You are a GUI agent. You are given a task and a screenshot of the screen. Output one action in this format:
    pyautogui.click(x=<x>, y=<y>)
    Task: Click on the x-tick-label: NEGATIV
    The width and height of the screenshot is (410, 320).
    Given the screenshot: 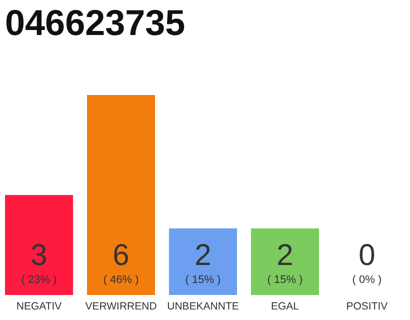 What is the action you would take?
    pyautogui.click(x=39, y=306)
    